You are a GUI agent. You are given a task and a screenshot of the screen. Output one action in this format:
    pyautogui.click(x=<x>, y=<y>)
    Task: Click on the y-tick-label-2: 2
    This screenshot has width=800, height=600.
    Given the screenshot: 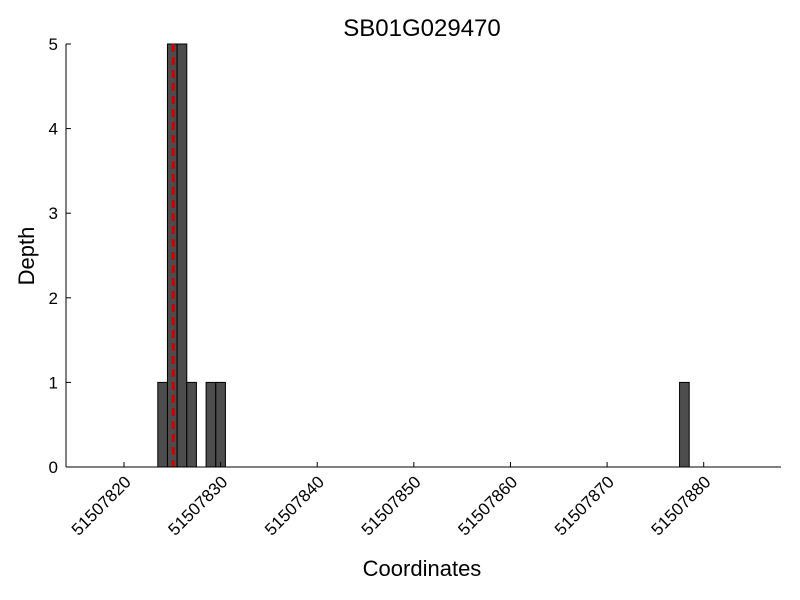 What is the action you would take?
    pyautogui.click(x=53, y=298)
    